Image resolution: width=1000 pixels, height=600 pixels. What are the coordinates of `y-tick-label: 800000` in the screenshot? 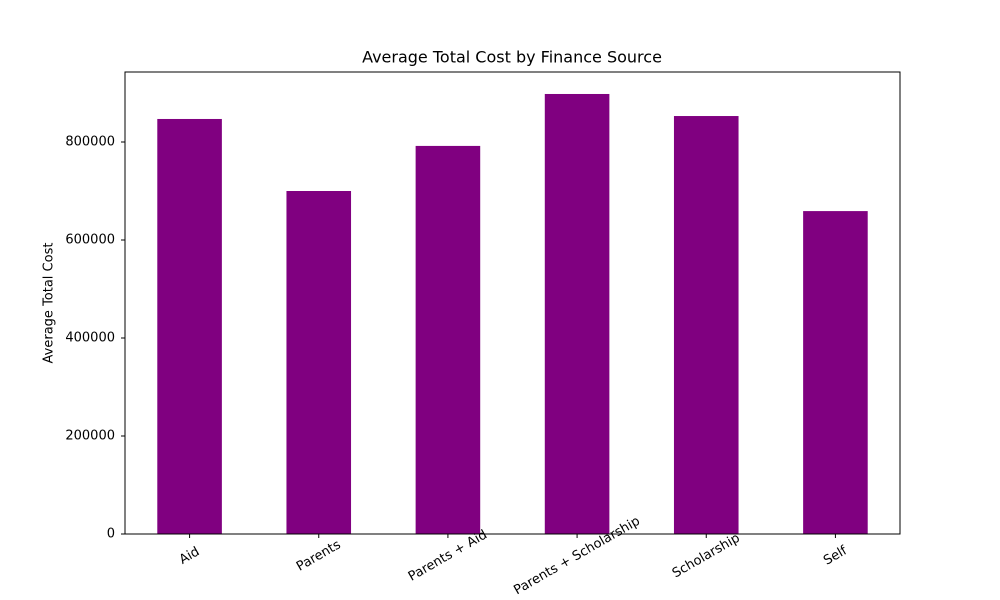 It's located at (90, 141).